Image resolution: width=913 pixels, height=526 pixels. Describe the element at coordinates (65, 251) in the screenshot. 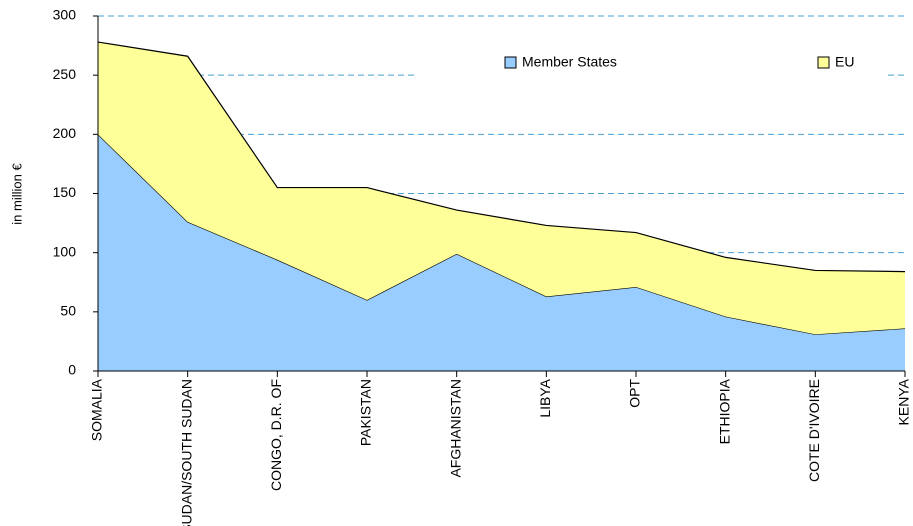

I see `y-tick-label: 100` at that location.